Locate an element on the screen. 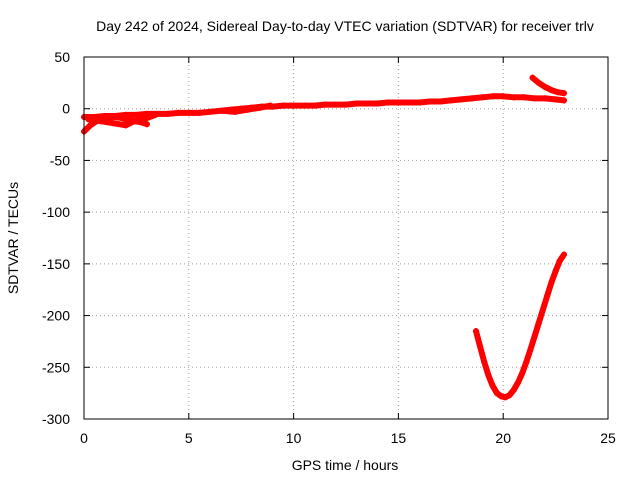 This screenshot has width=640, height=485. y-tick-label: 0 is located at coordinates (66, 109).